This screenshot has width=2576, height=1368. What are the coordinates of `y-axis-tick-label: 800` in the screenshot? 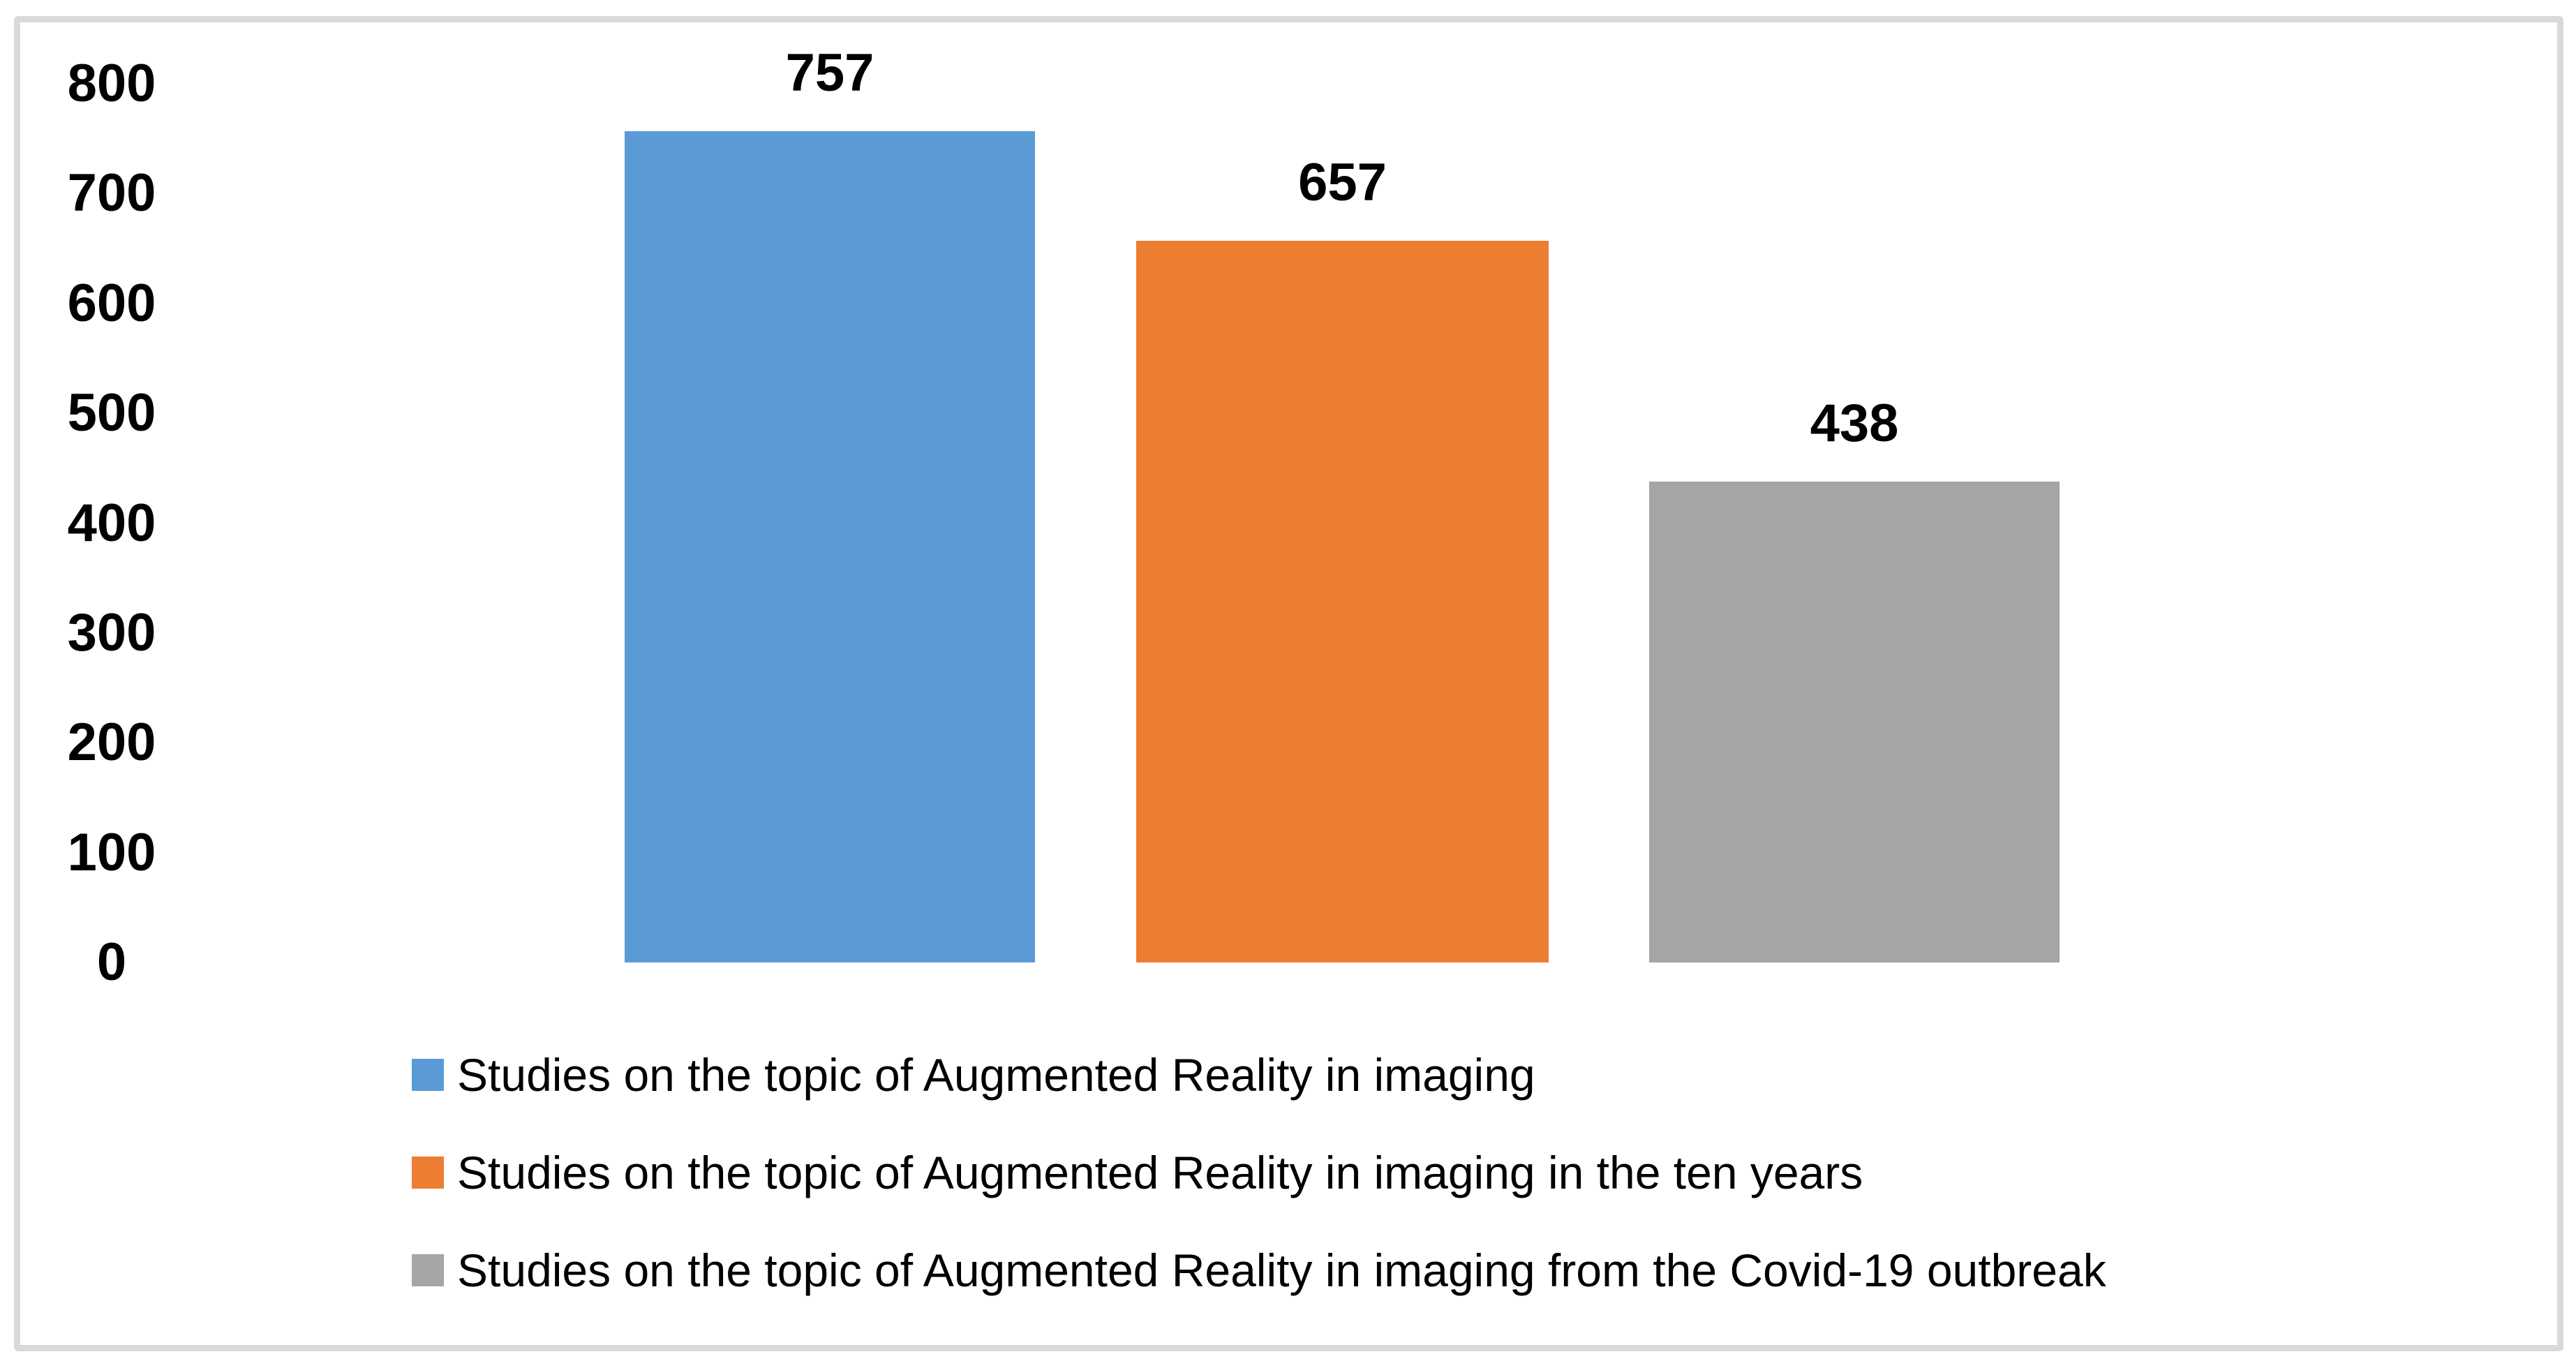 It's located at (112, 84).